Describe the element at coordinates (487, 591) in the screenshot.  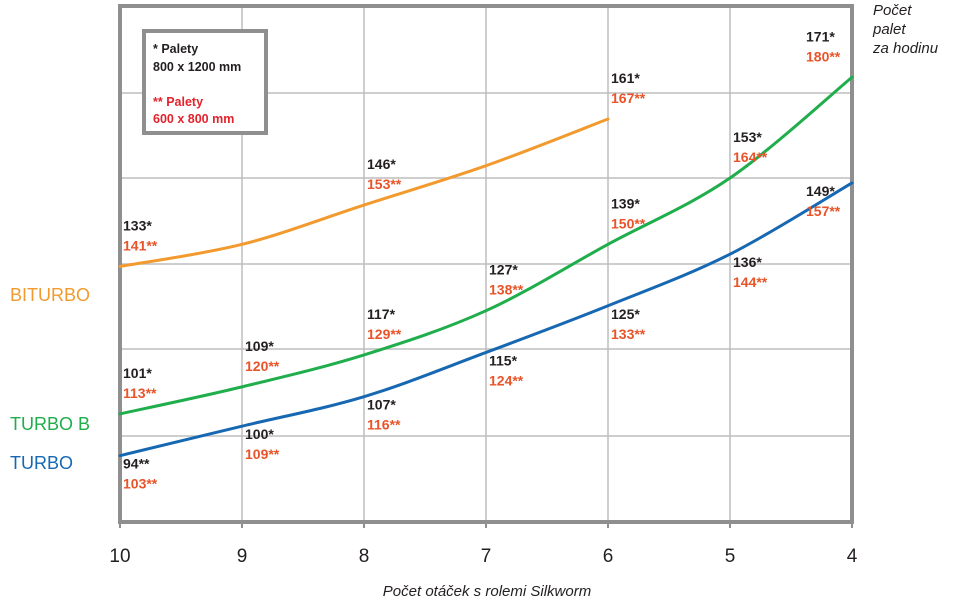
I see `x-axis-label: Počet otáček s rolemi Silkworm` at that location.